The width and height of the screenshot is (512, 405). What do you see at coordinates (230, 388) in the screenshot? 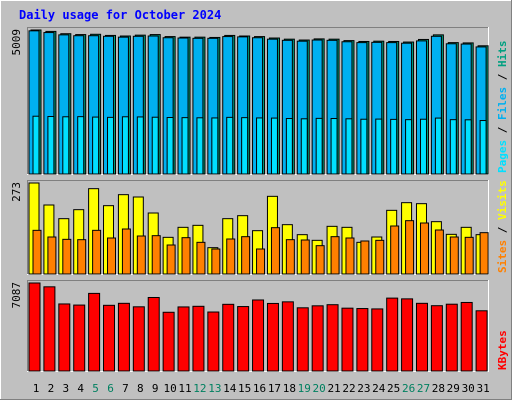
I see `day-label-14: 14` at bounding box center [230, 388].